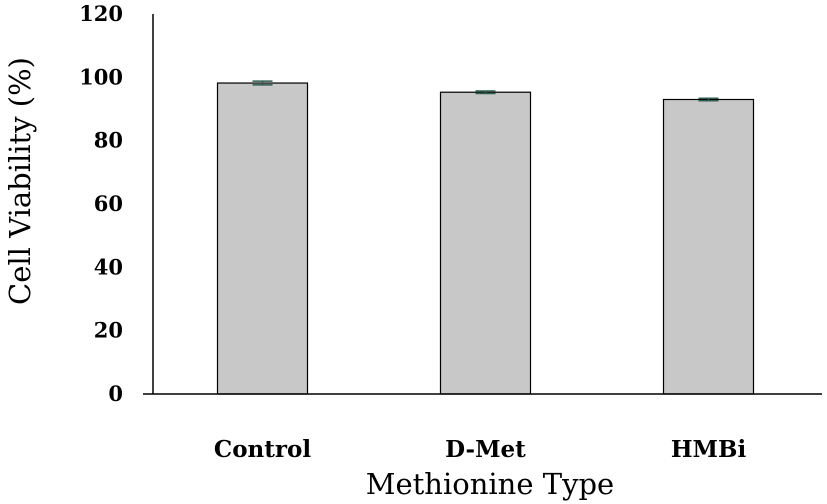 Image resolution: width=827 pixels, height=504 pixels. I want to click on x-tick-label: Control, so click(262, 449).